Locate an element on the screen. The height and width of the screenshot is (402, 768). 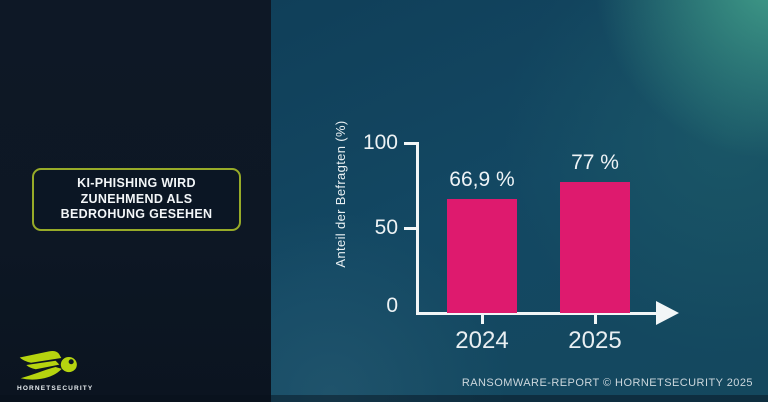
brand-label: HORNETSECURITY is located at coordinates (55, 388).